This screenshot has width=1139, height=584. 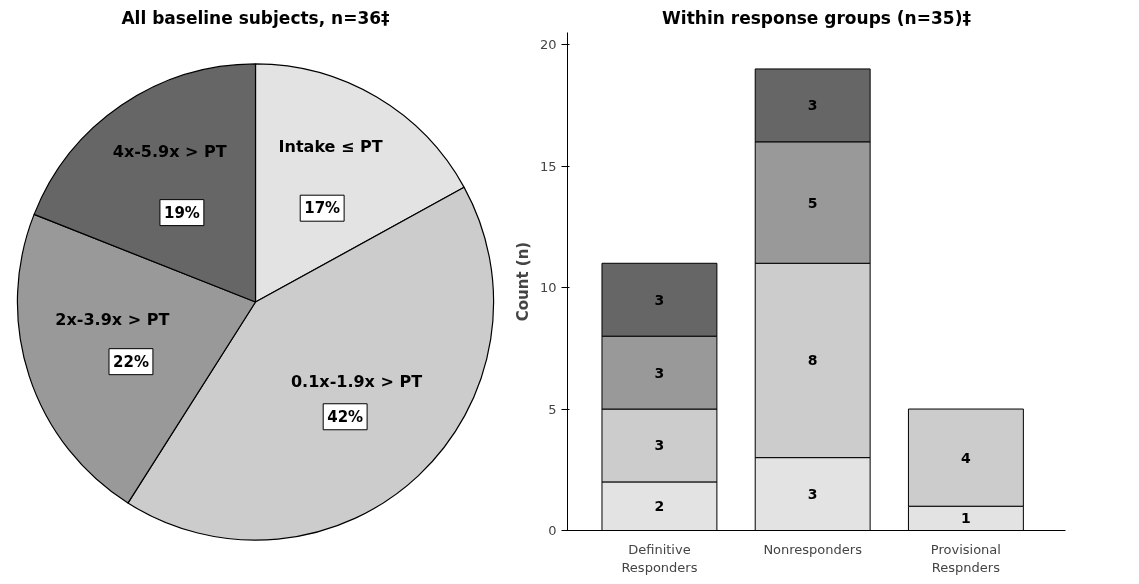 What do you see at coordinates (816, 17) in the screenshot?
I see `chart-title: Within response groups (n=35)‡` at bounding box center [816, 17].